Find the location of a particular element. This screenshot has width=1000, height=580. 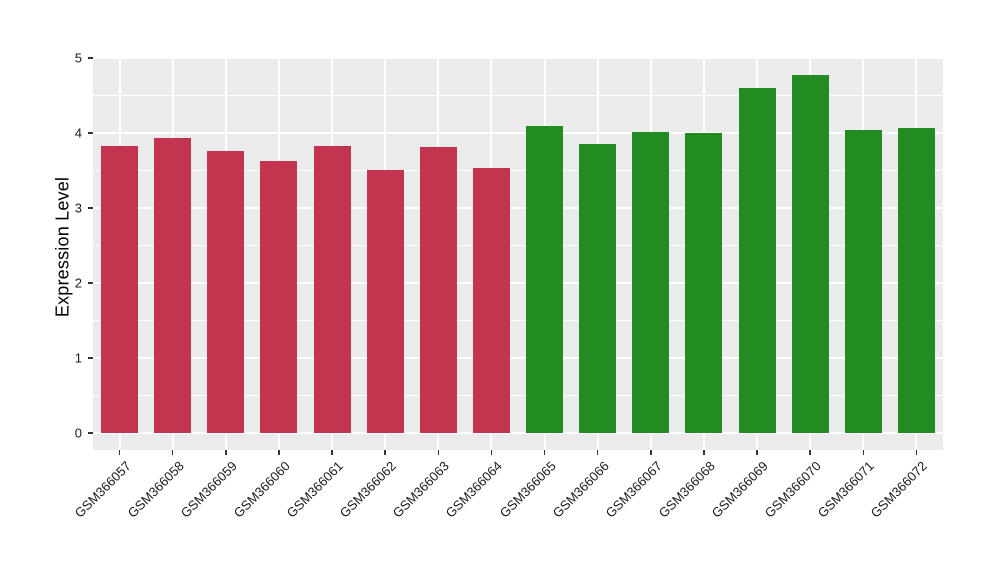

y-axis-title: Expression Level is located at coordinates (62, 247).